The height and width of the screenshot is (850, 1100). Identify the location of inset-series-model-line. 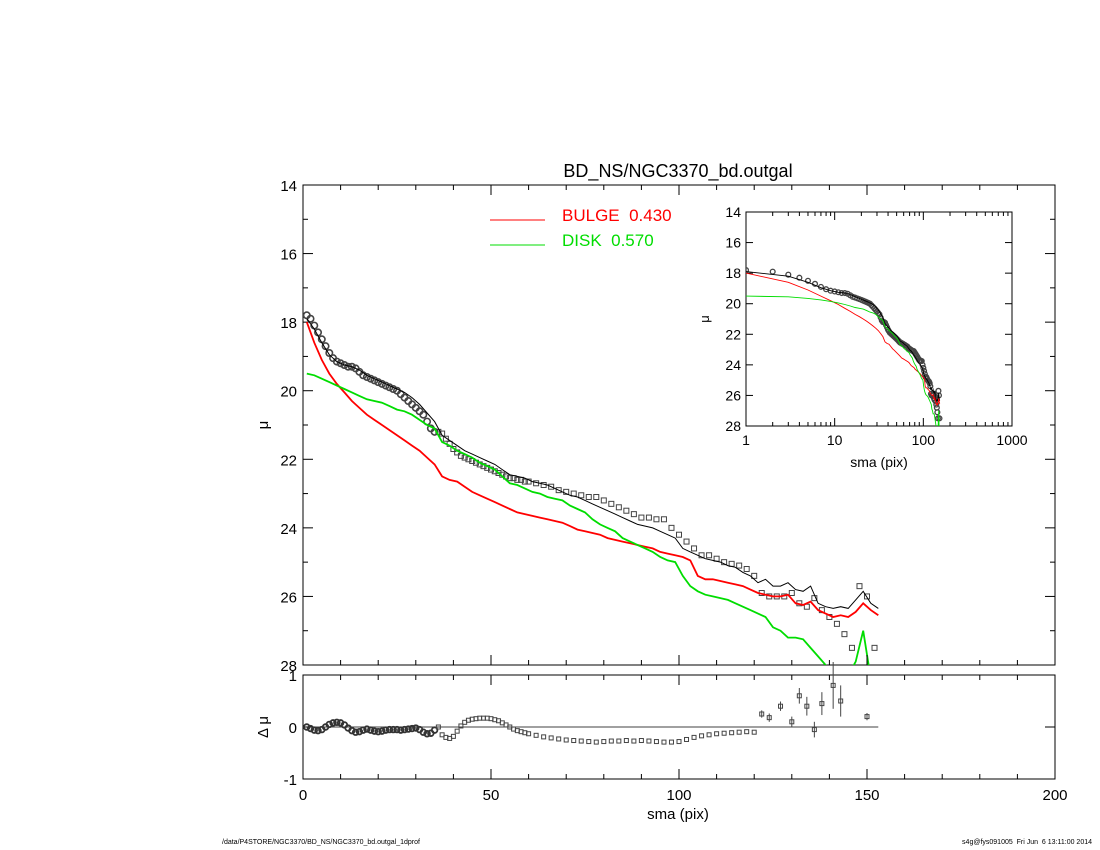
(843, 337).